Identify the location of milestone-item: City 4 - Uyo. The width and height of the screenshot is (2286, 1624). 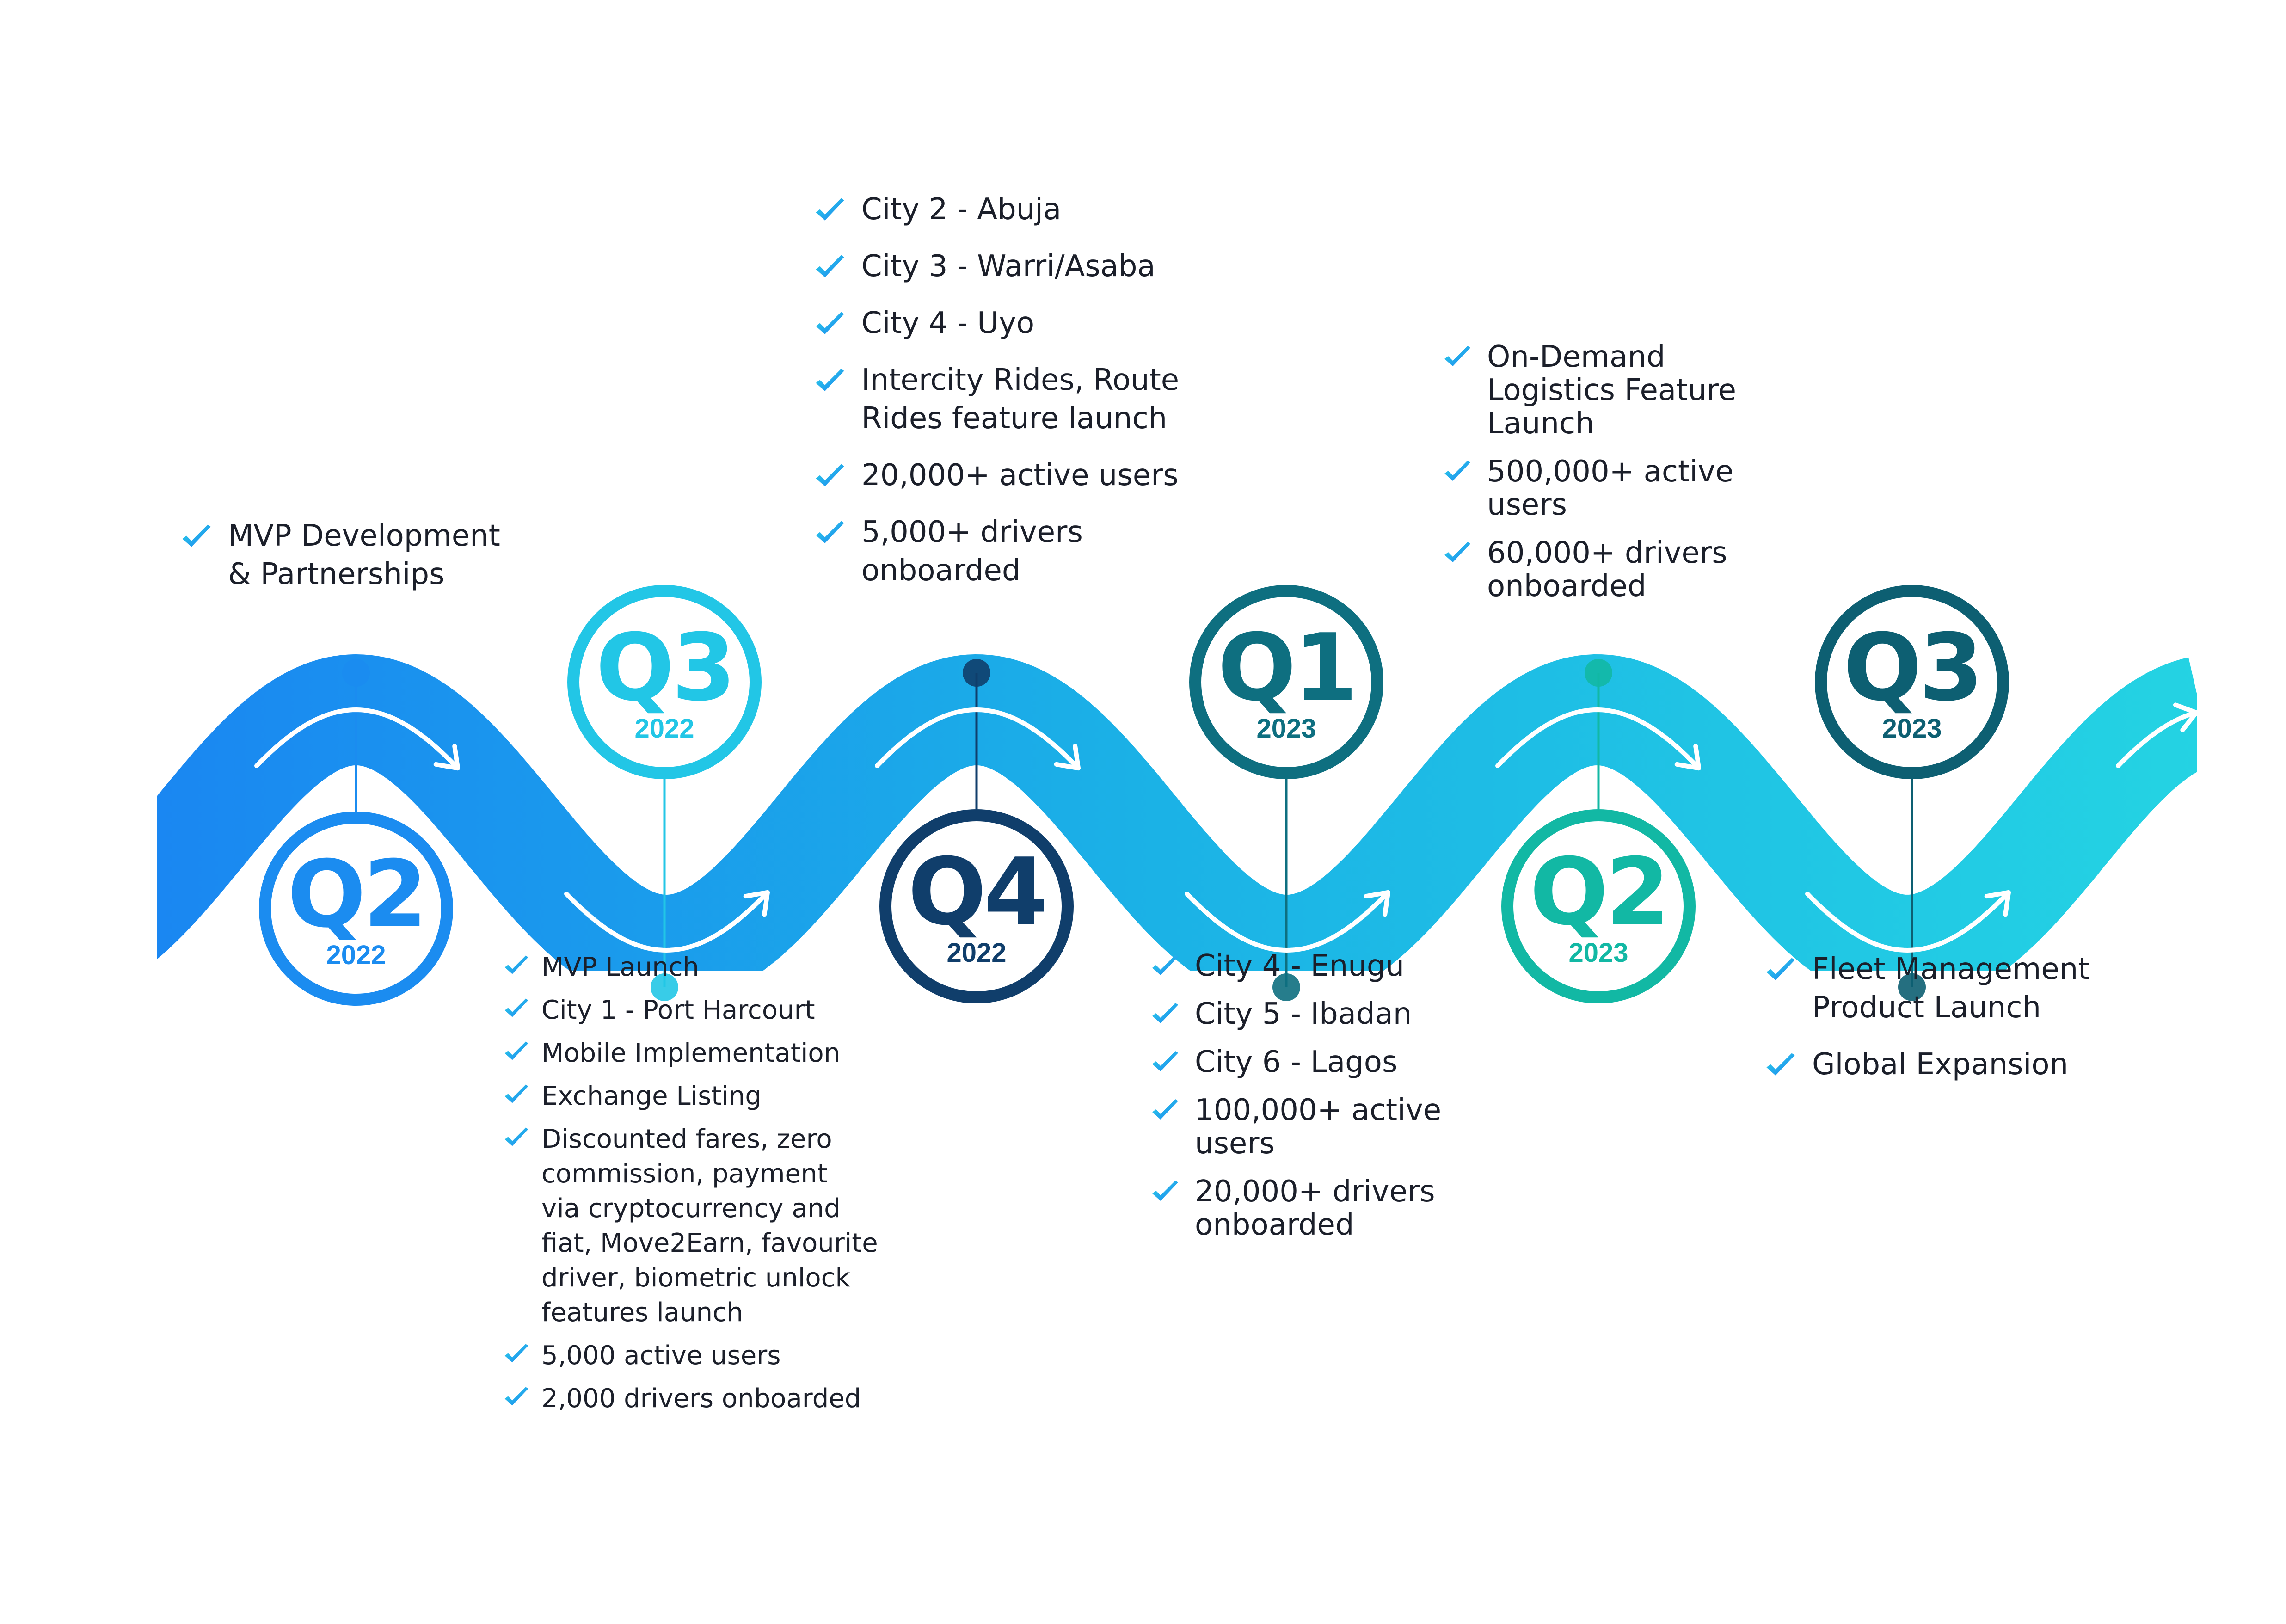
(996, 323).